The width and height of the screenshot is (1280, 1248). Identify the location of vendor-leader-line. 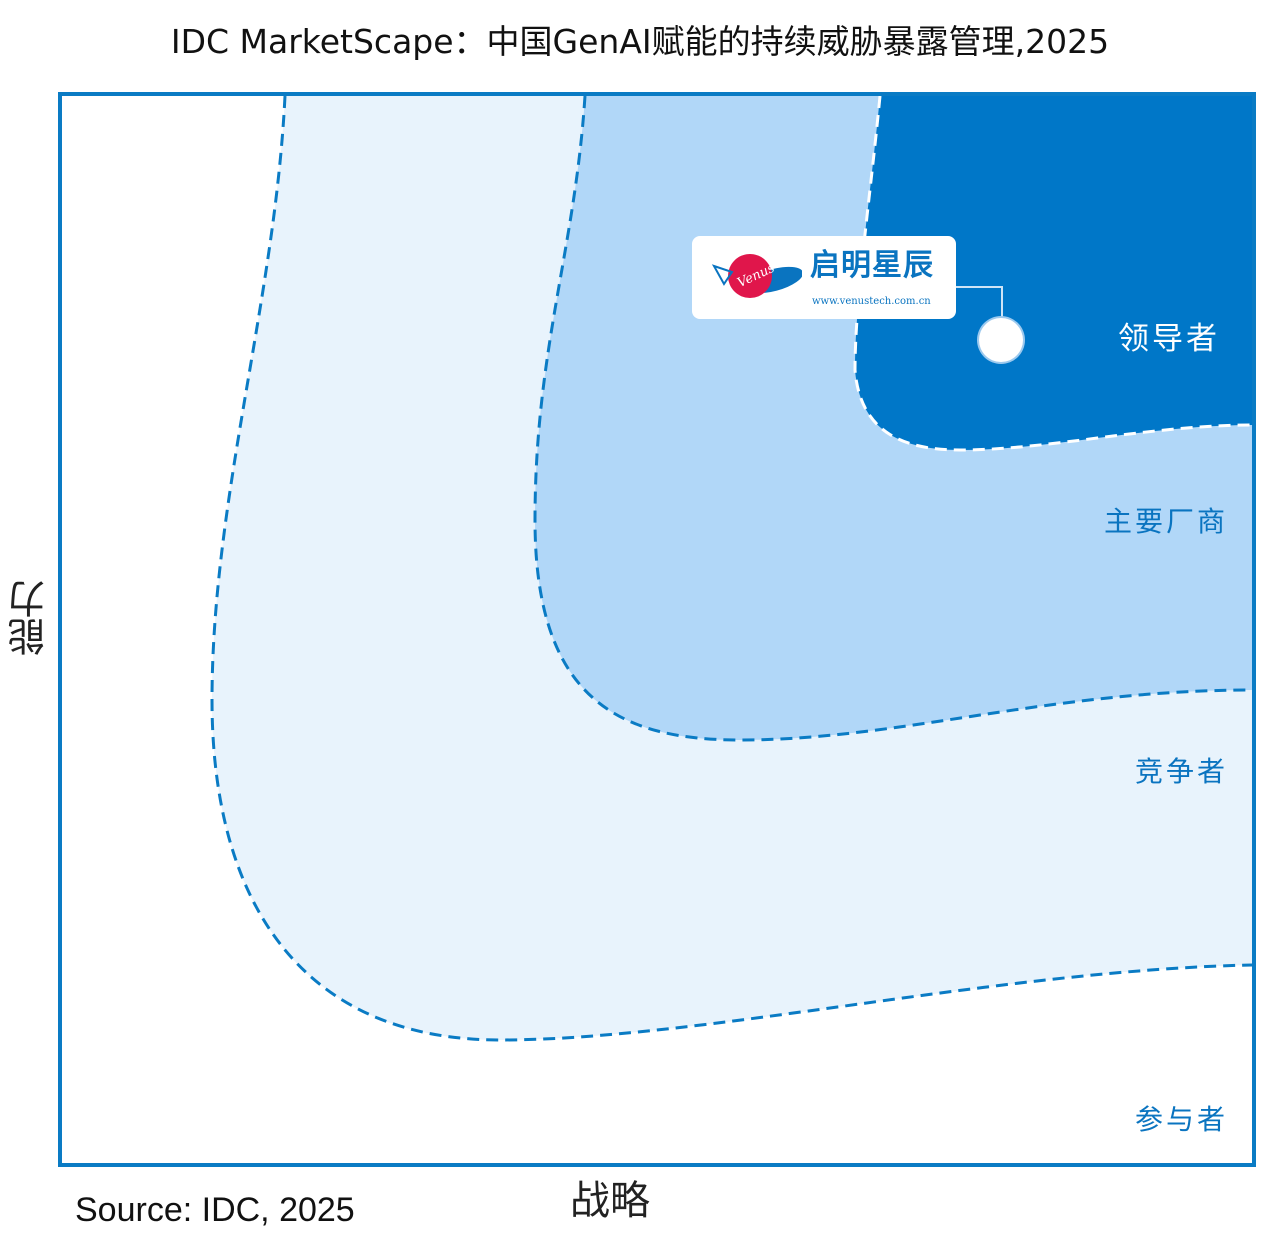
(979, 303).